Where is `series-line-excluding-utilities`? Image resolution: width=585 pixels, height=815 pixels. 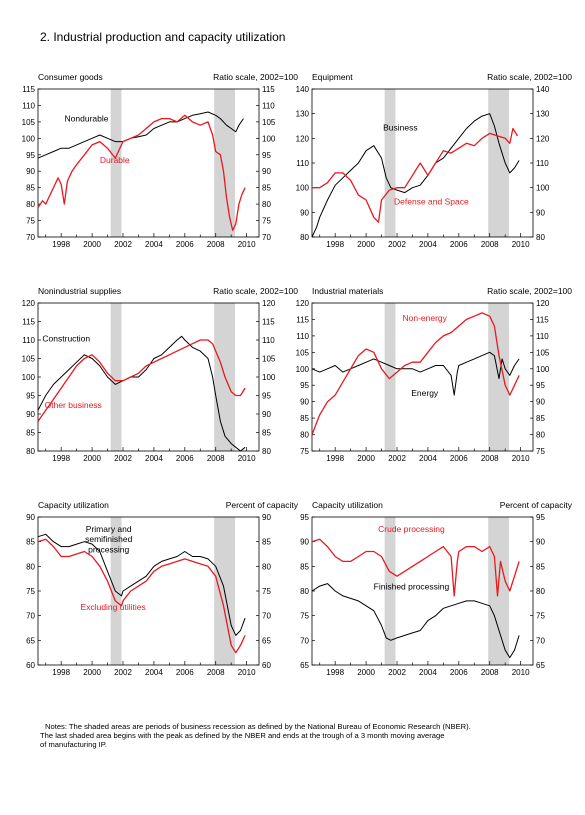 series-line-excluding-utilities is located at coordinates (141, 596).